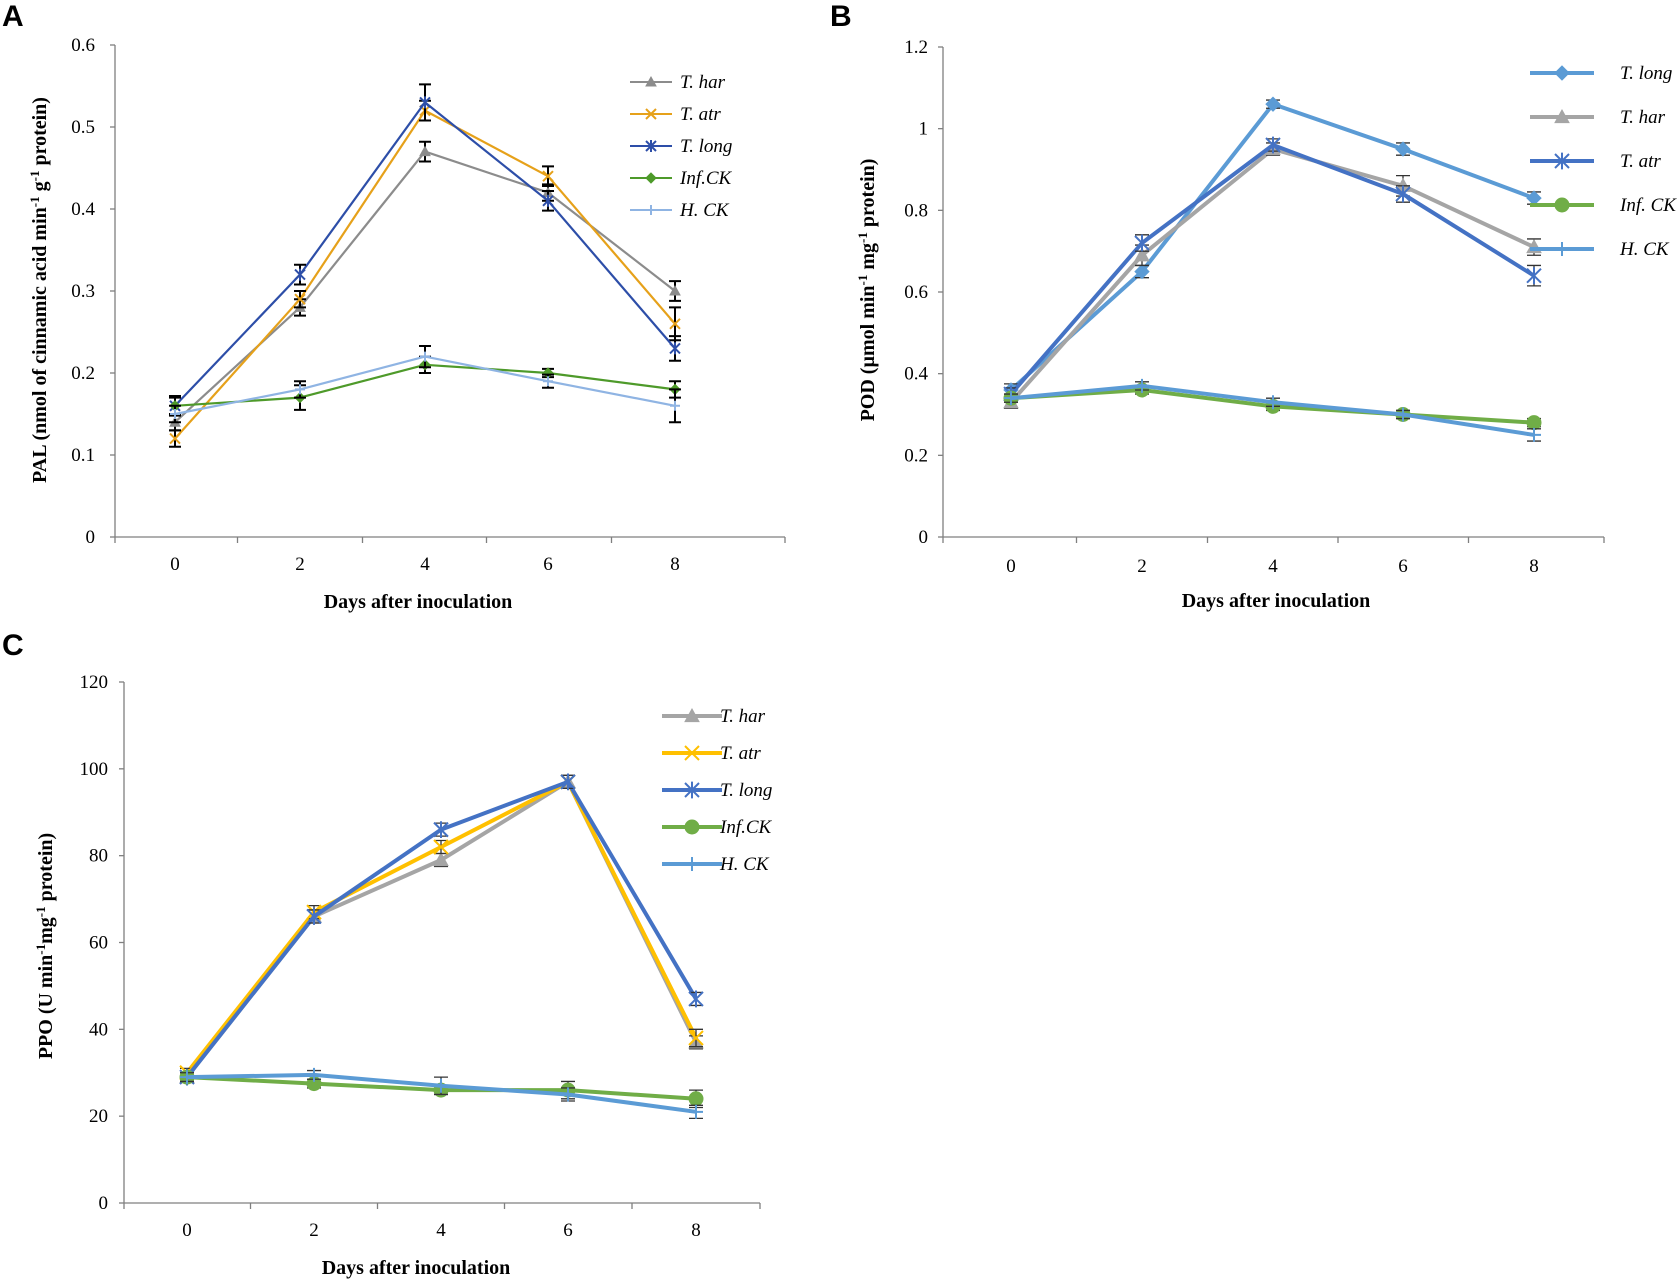 The height and width of the screenshot is (1283, 1680). Describe the element at coordinates (46, 1007) in the screenshot. I see `y-title-part: PPO (U min` at that location.